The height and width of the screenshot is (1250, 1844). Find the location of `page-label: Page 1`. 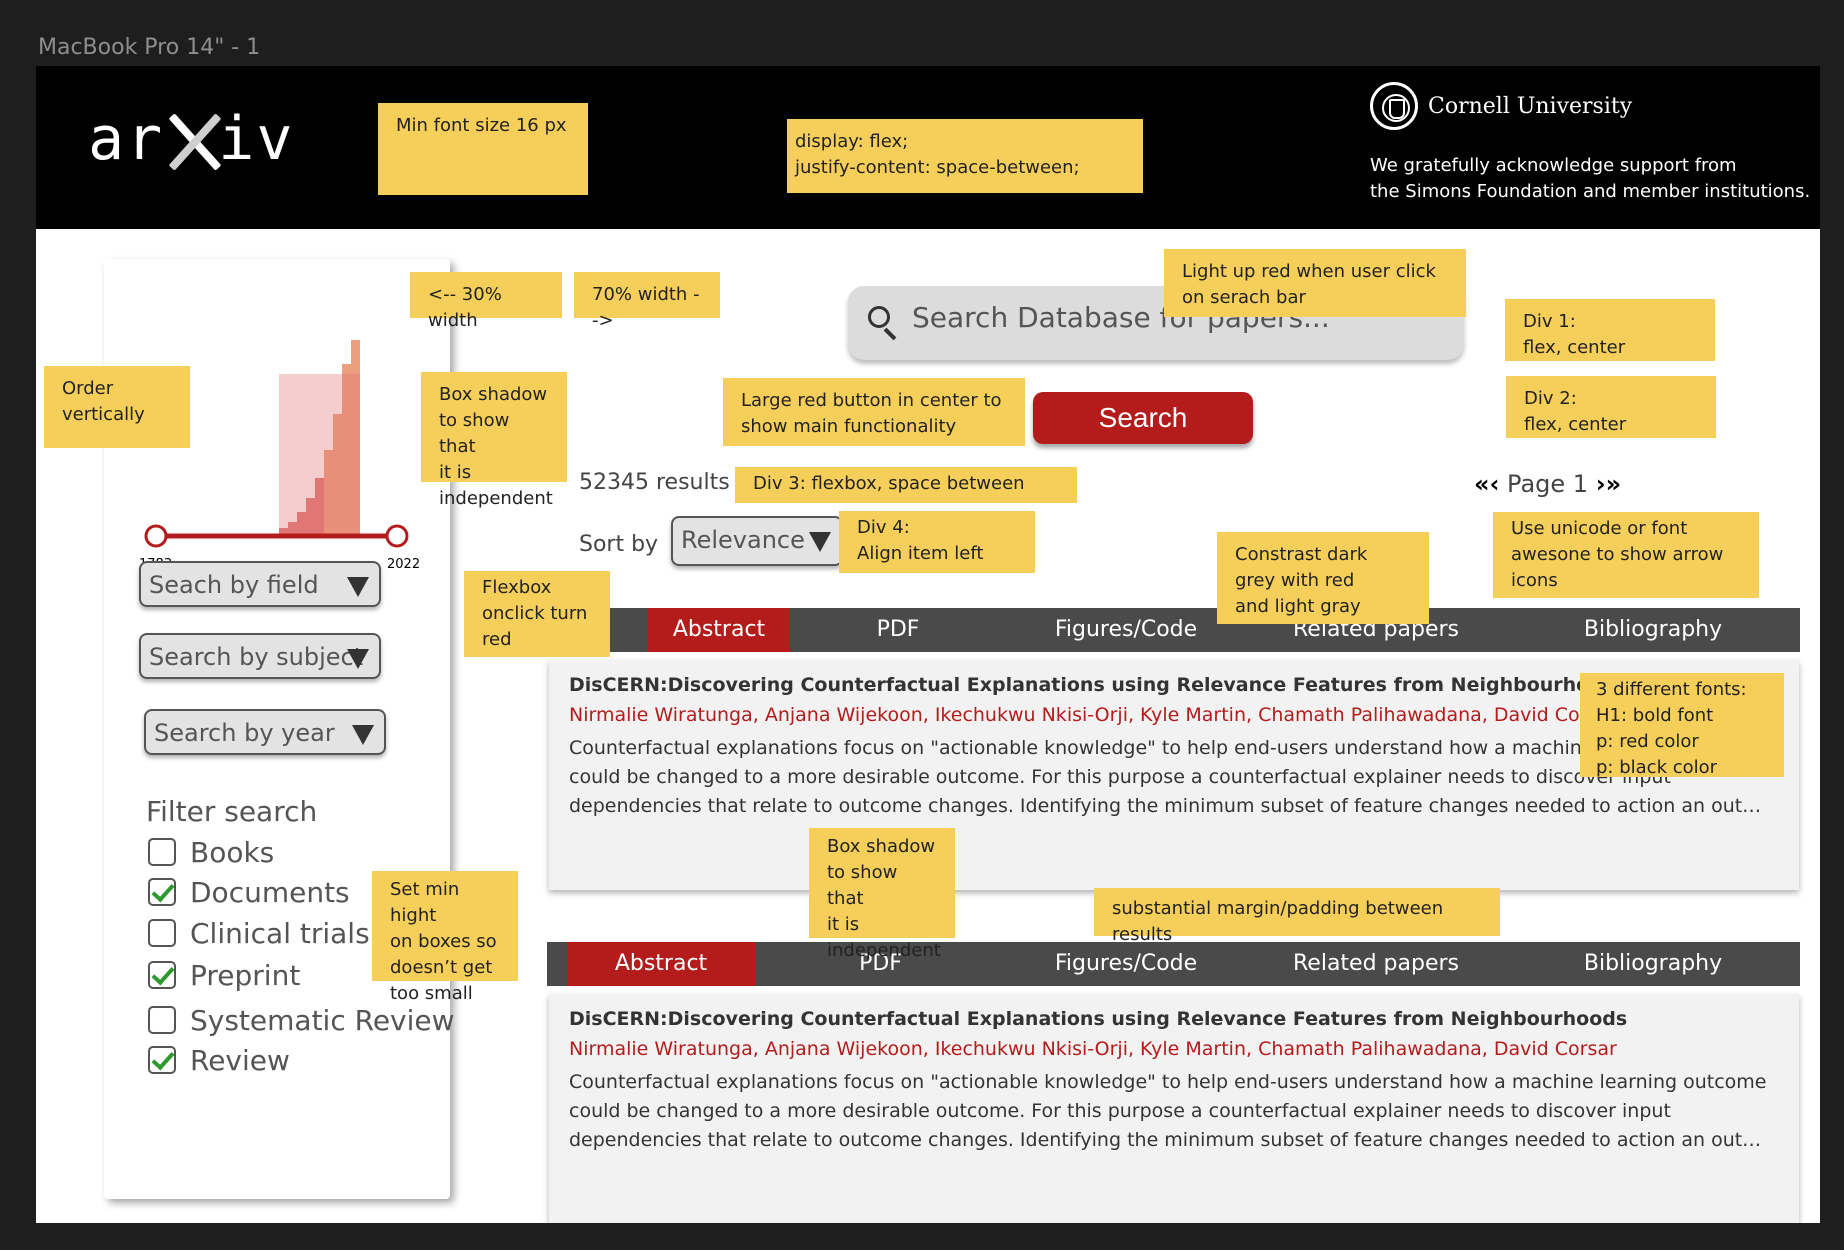

page-label: Page 1 is located at coordinates (1548, 484).